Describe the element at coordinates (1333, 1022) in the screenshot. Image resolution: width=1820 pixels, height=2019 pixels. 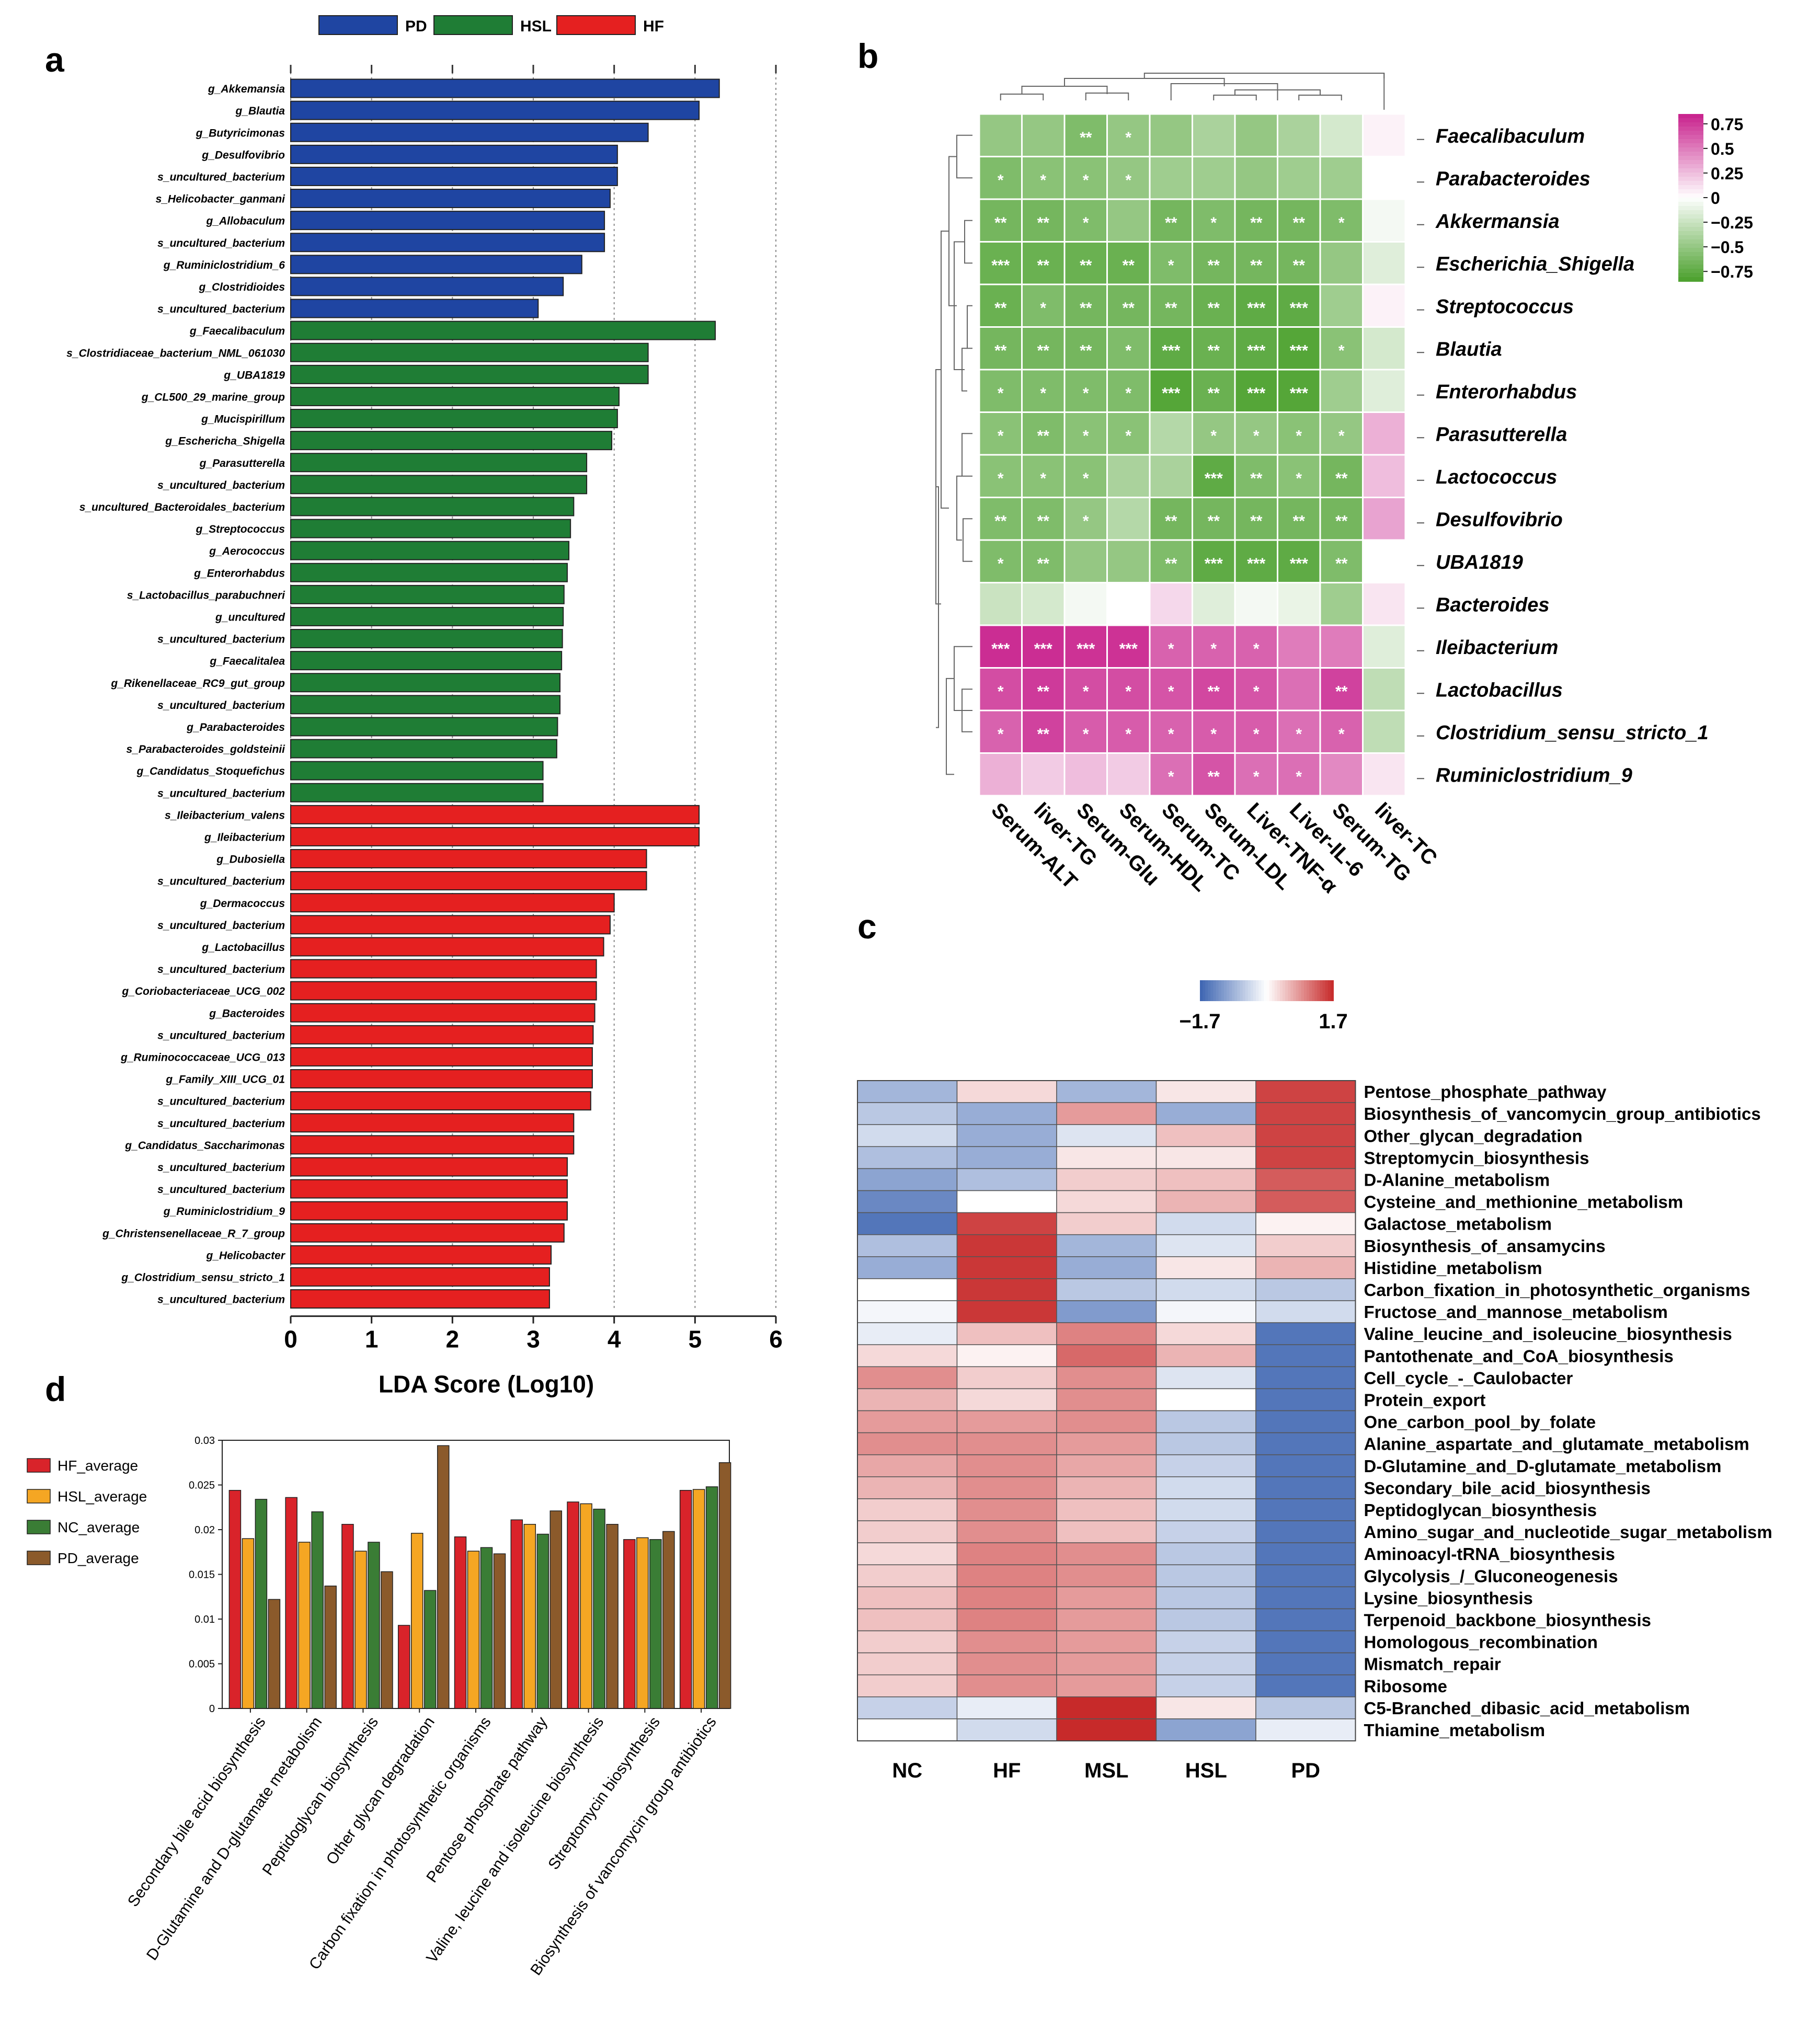
I see `legend-max-label: 1.7` at that location.